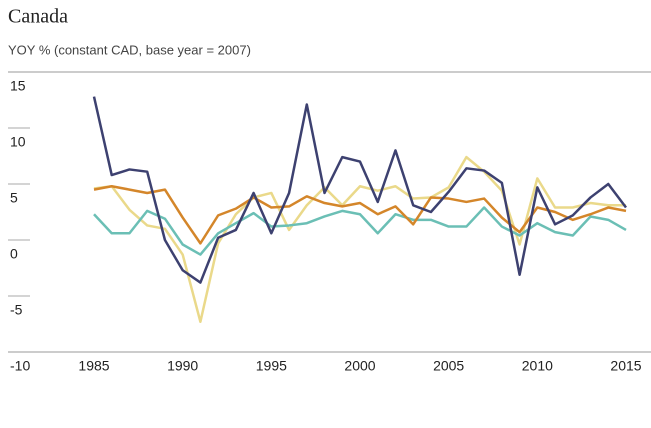  I want to click on x-tick-label: 2010, so click(537, 366).